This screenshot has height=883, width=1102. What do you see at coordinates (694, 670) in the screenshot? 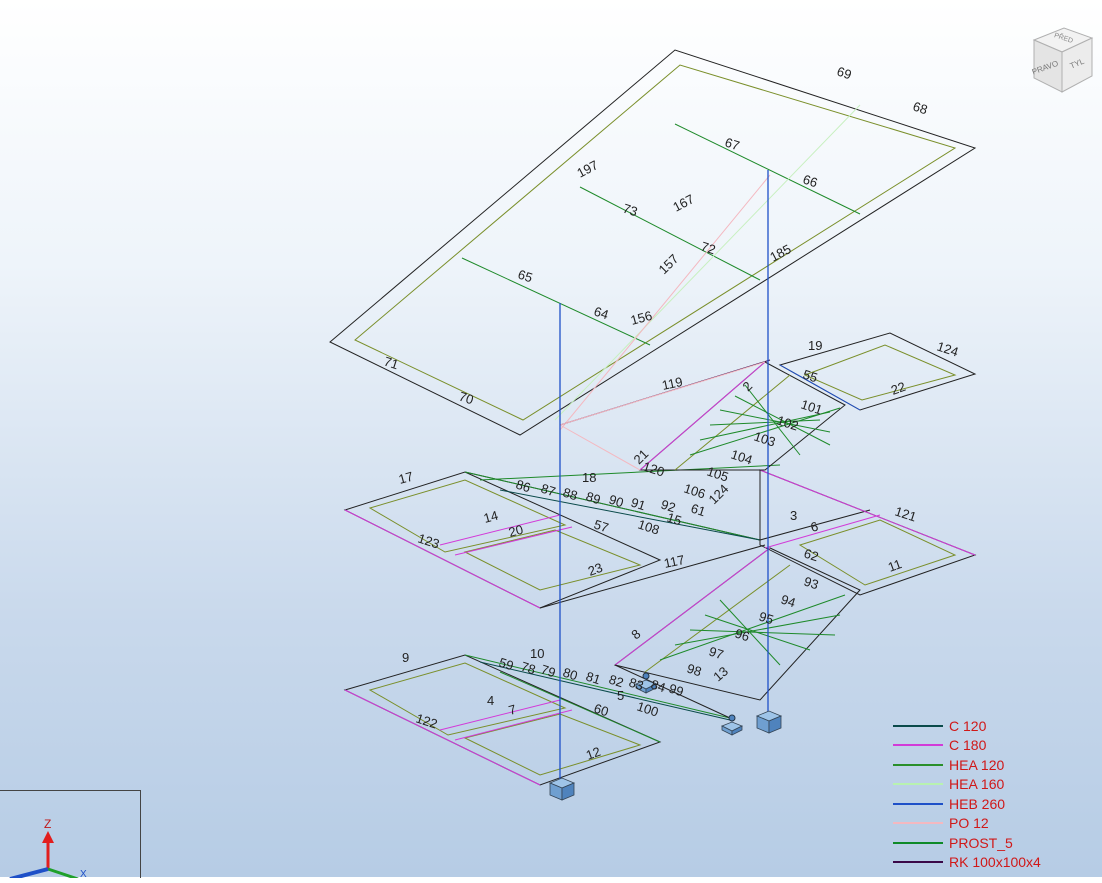
I see `label-98: 98` at bounding box center [694, 670].